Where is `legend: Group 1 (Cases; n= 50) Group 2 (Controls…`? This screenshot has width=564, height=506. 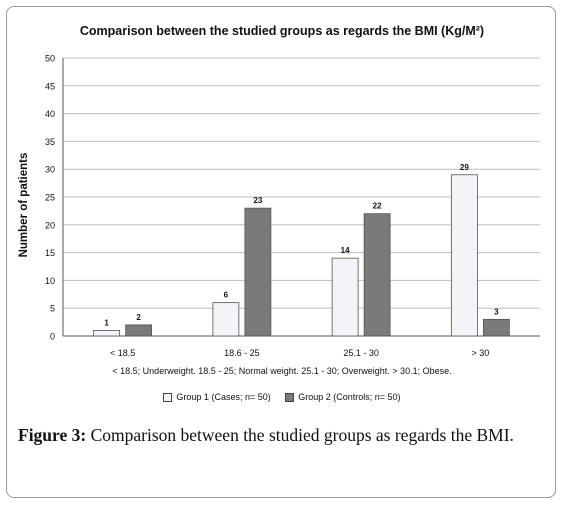 legend: Group 1 (Cases; n= 50) Group 2 (Controls… is located at coordinates (282, 398).